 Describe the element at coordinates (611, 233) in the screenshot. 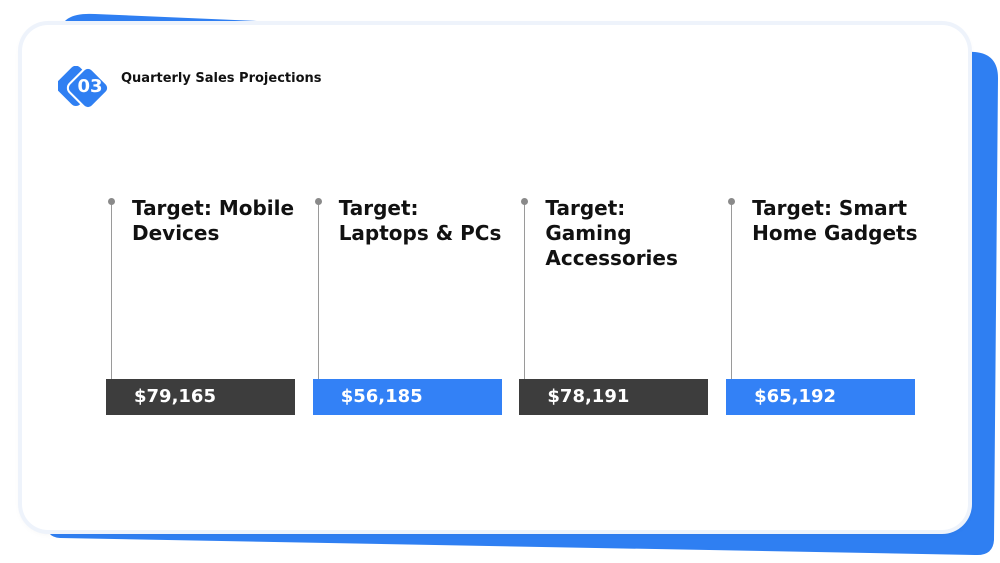

I see `target-label: Target: Gaming Accessories` at that location.